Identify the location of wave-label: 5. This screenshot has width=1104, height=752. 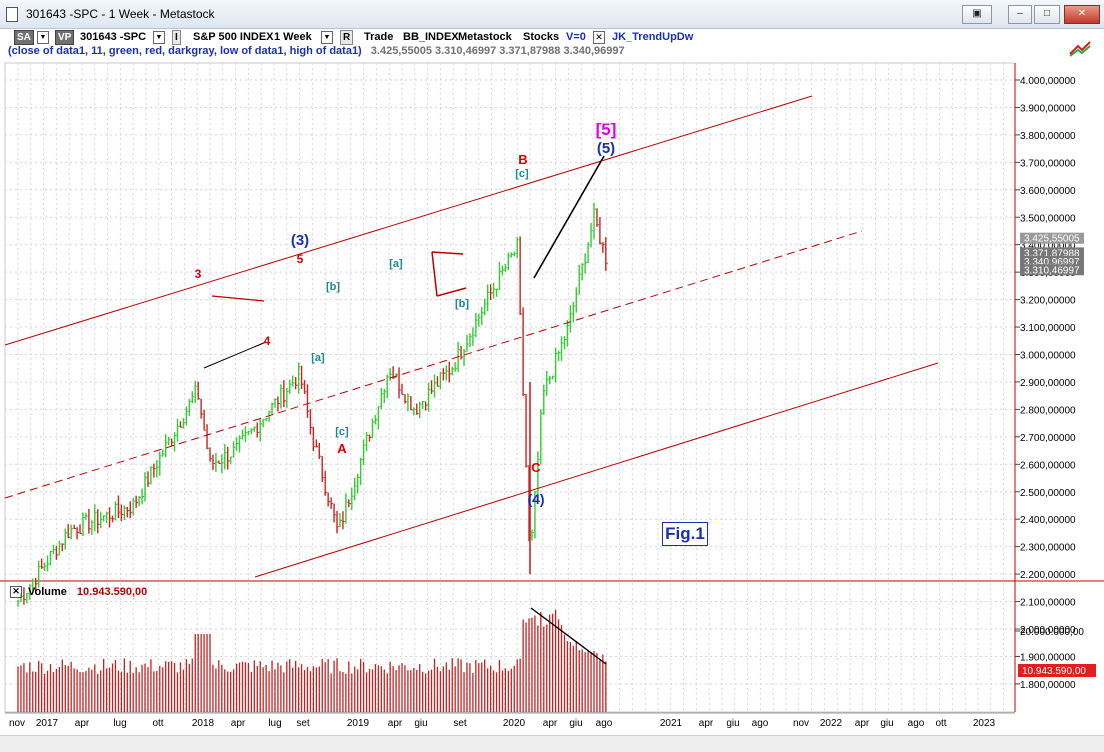
(300, 259).